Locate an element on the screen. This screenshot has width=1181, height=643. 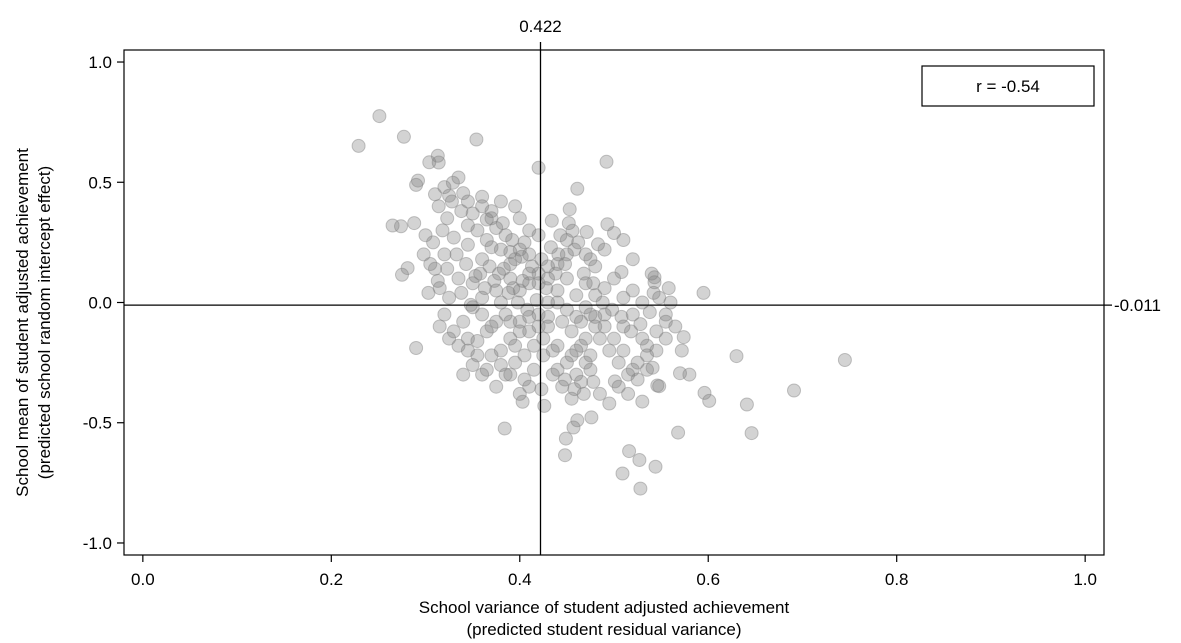
x-tick-label: 0.4 is located at coordinates (520, 579).